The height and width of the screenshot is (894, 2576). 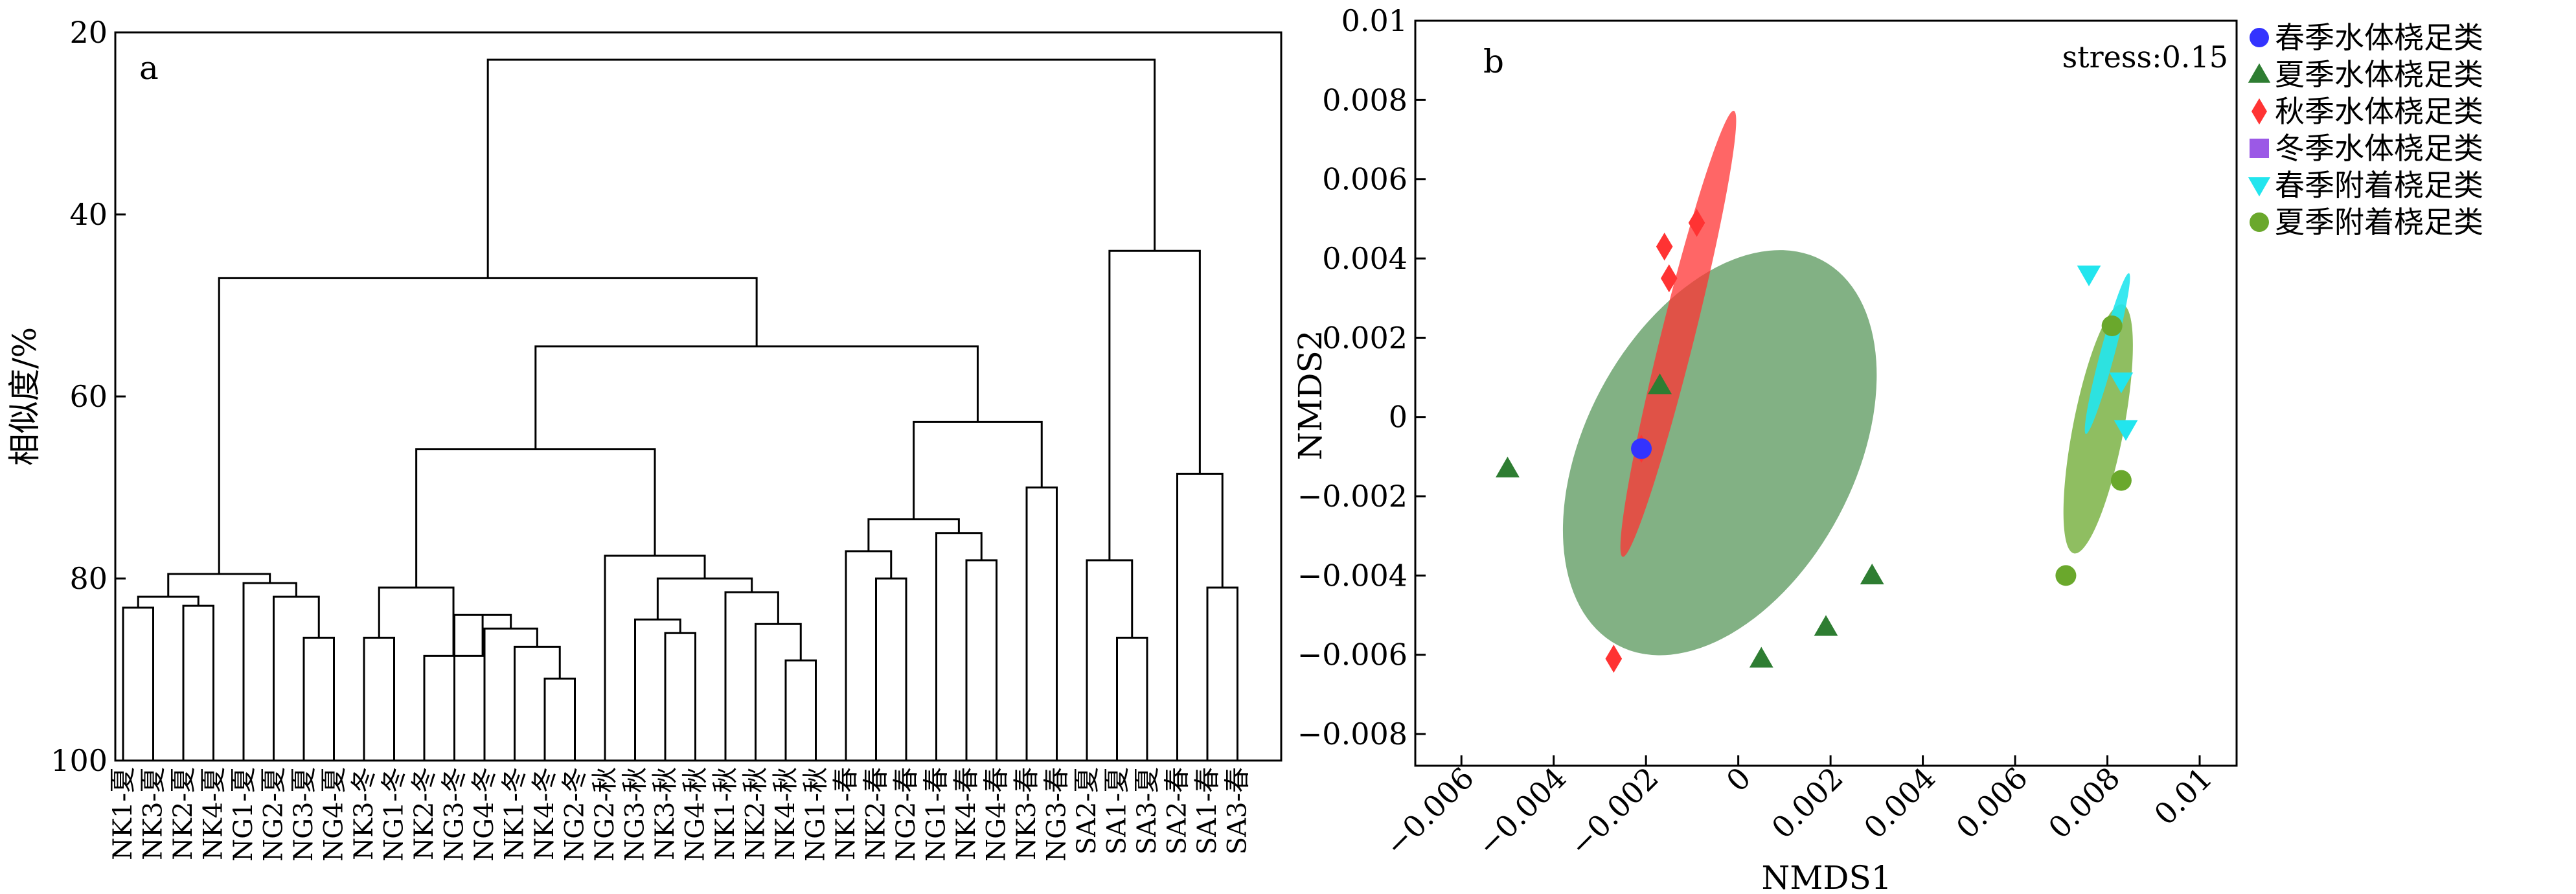 What do you see at coordinates (1353, 575) in the screenshot?
I see `y-tick-label: −0.004` at bounding box center [1353, 575].